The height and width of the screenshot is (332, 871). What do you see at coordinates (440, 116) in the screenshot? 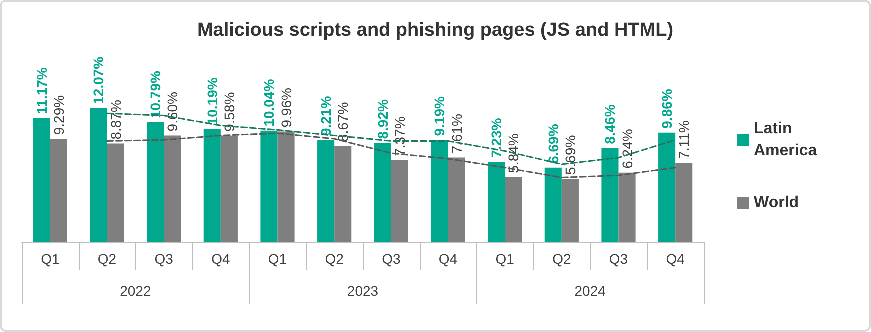
I see `data-label: 9.19%` at bounding box center [440, 116].